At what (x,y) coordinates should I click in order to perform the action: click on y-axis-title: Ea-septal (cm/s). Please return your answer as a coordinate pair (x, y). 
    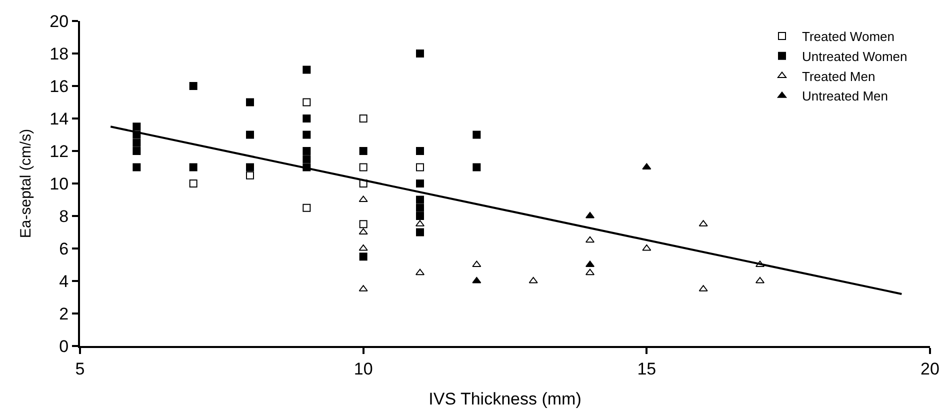
    Looking at the image, I should click on (25, 183).